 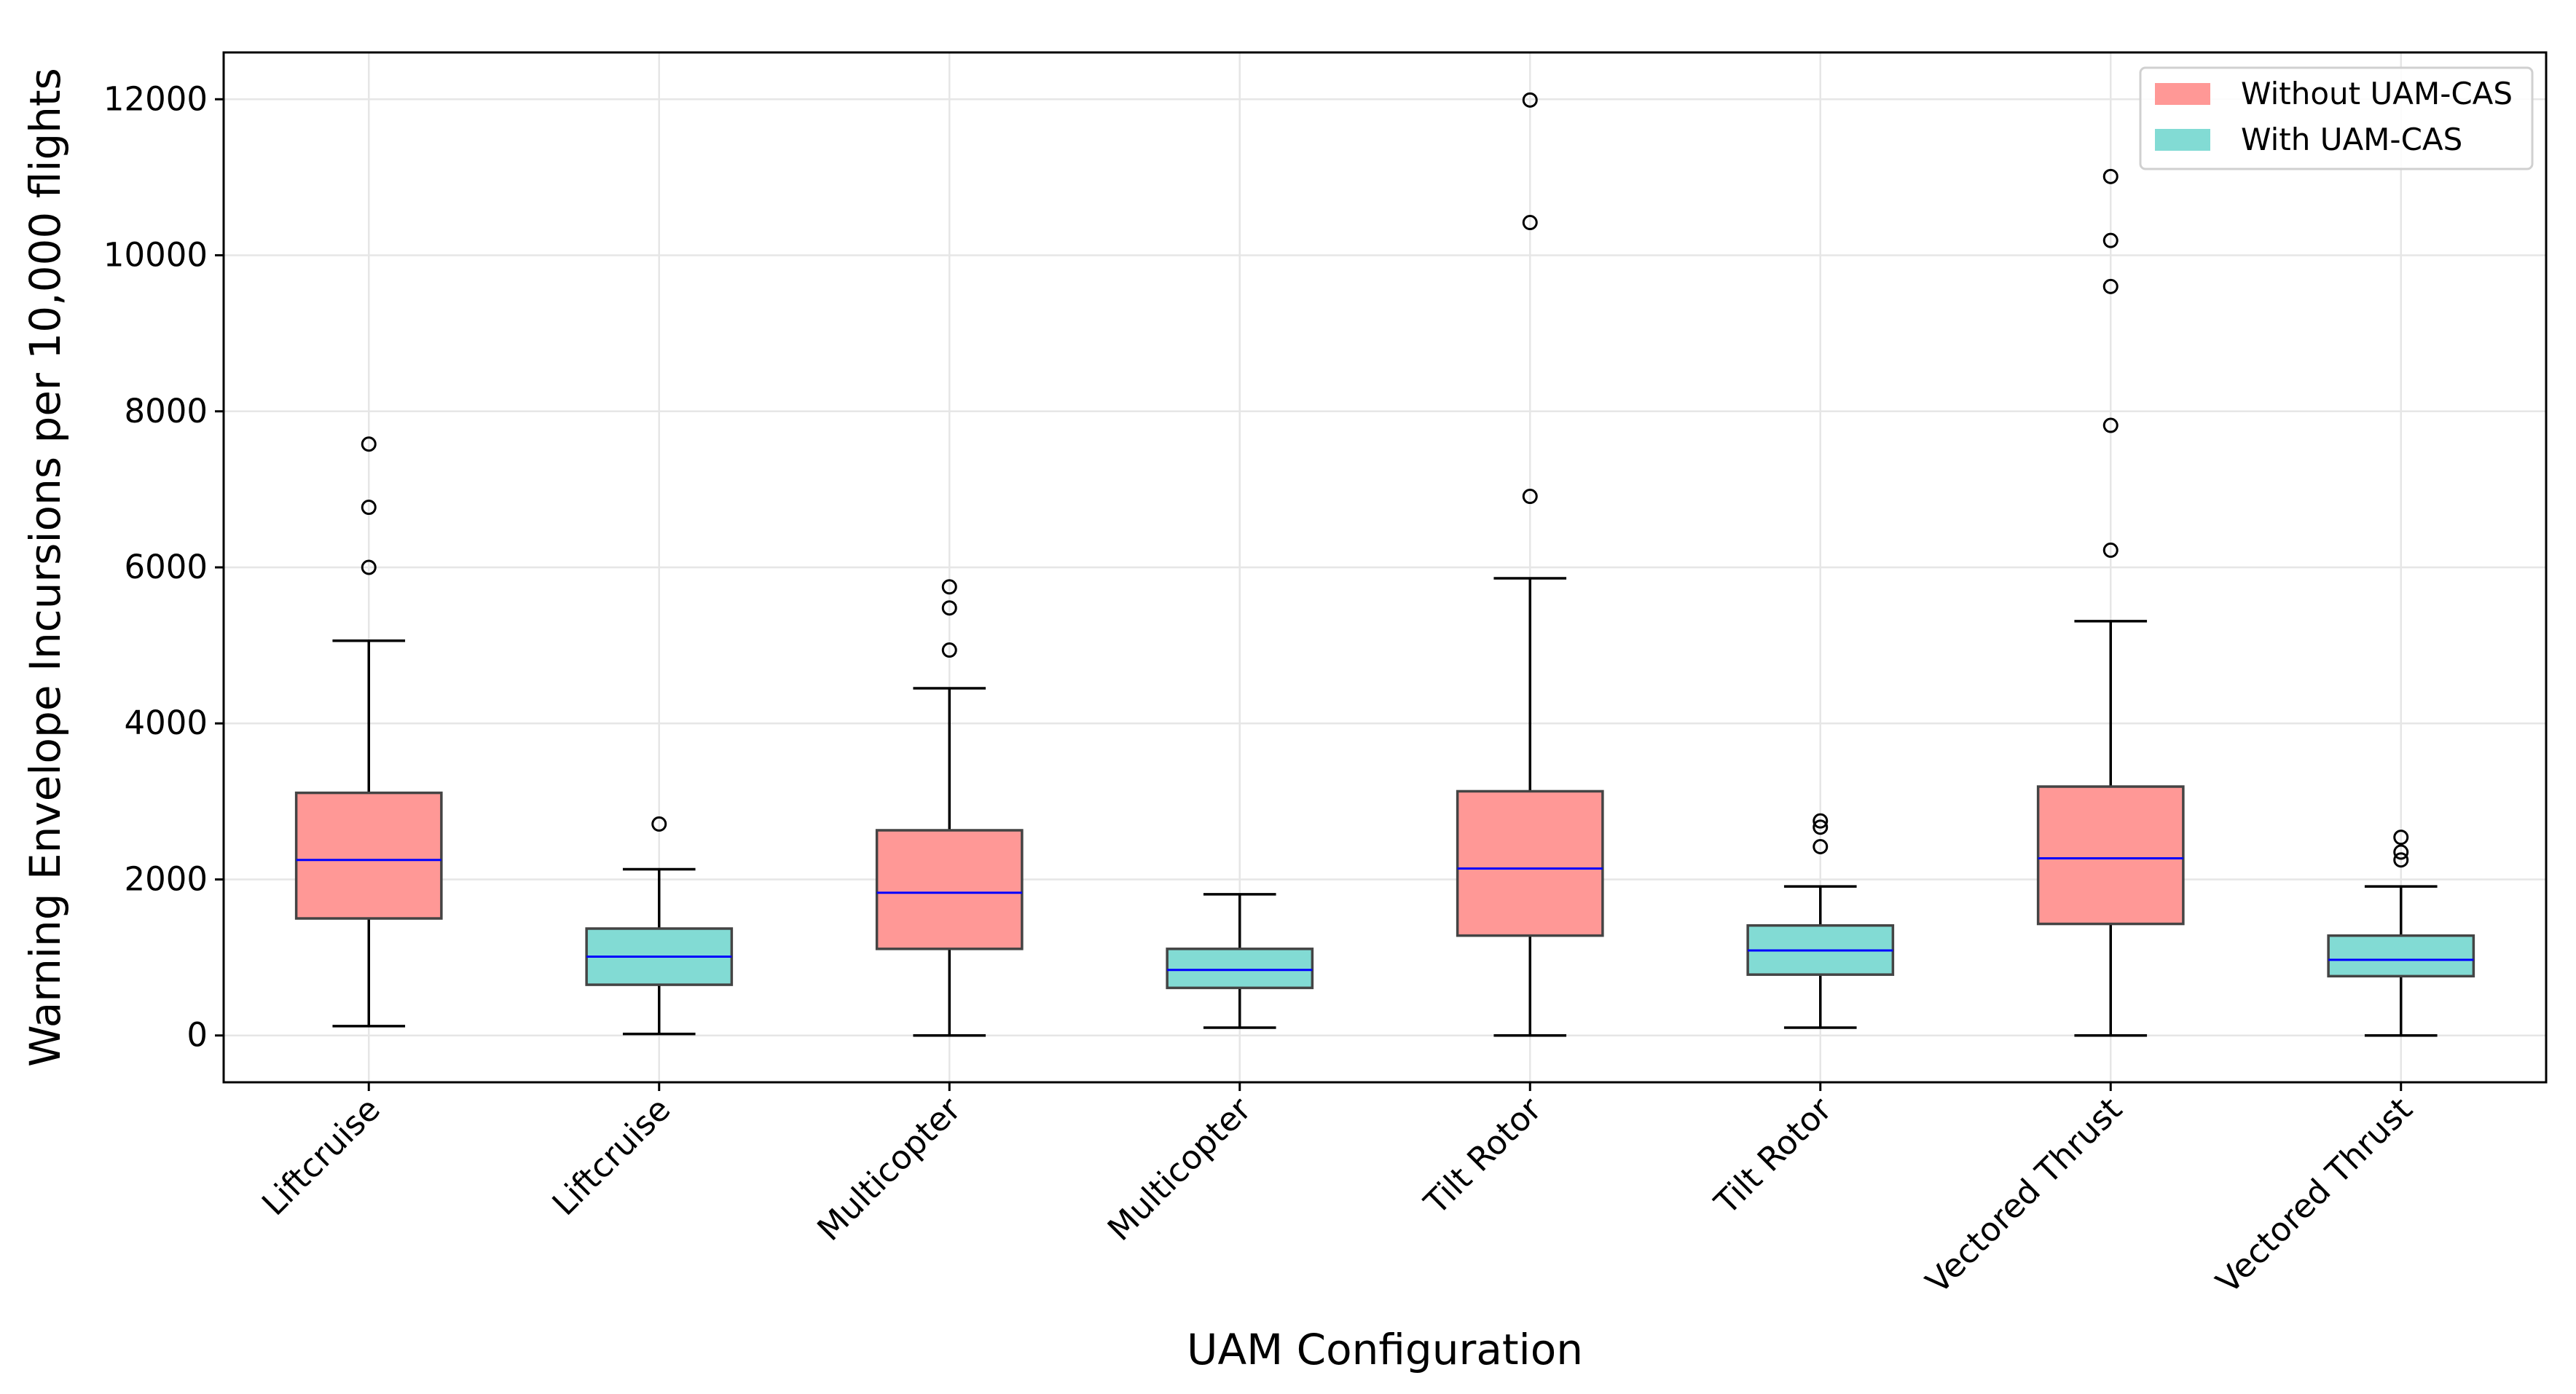 What do you see at coordinates (2182, 94) in the screenshot?
I see `legend-swatch-without` at bounding box center [2182, 94].